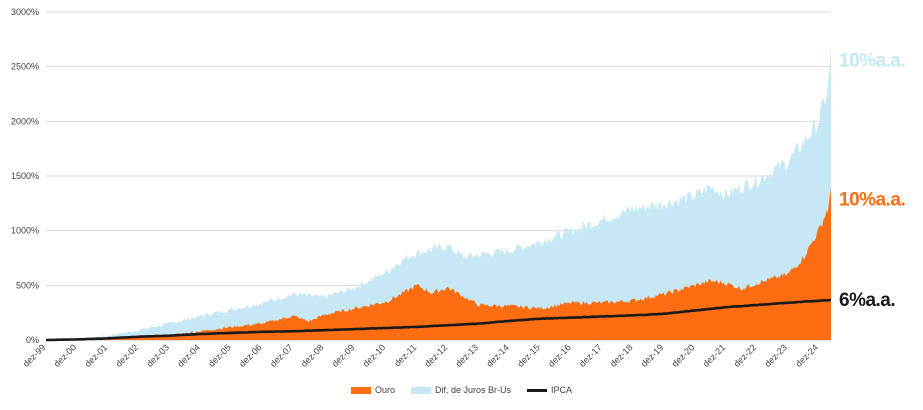  What do you see at coordinates (25, 231) in the screenshot?
I see `y-tick-label: 1000%` at bounding box center [25, 231].